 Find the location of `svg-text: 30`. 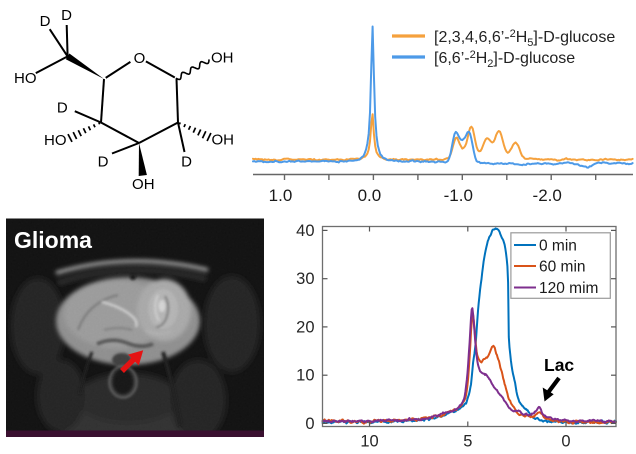

svg-text: 30 is located at coordinates (305, 279).